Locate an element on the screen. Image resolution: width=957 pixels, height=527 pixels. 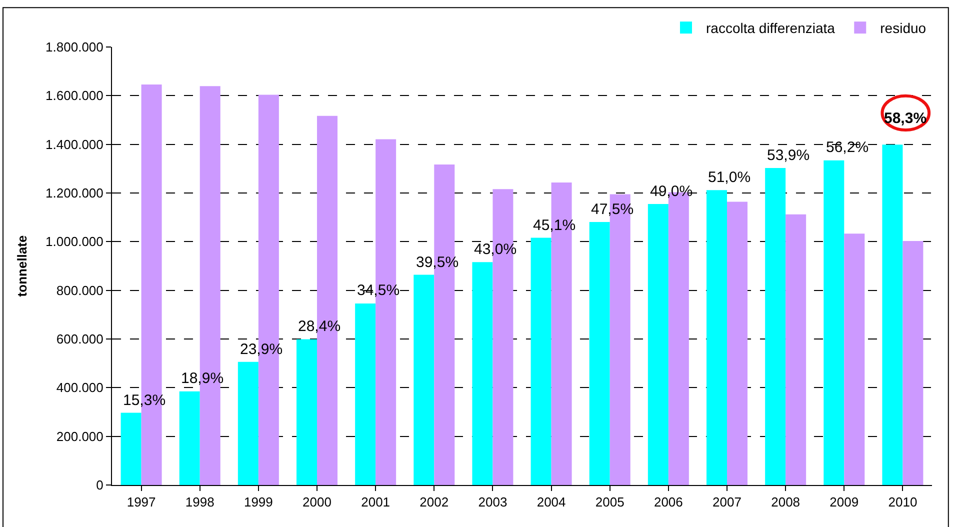
legend-label: residuo is located at coordinates (903, 28).